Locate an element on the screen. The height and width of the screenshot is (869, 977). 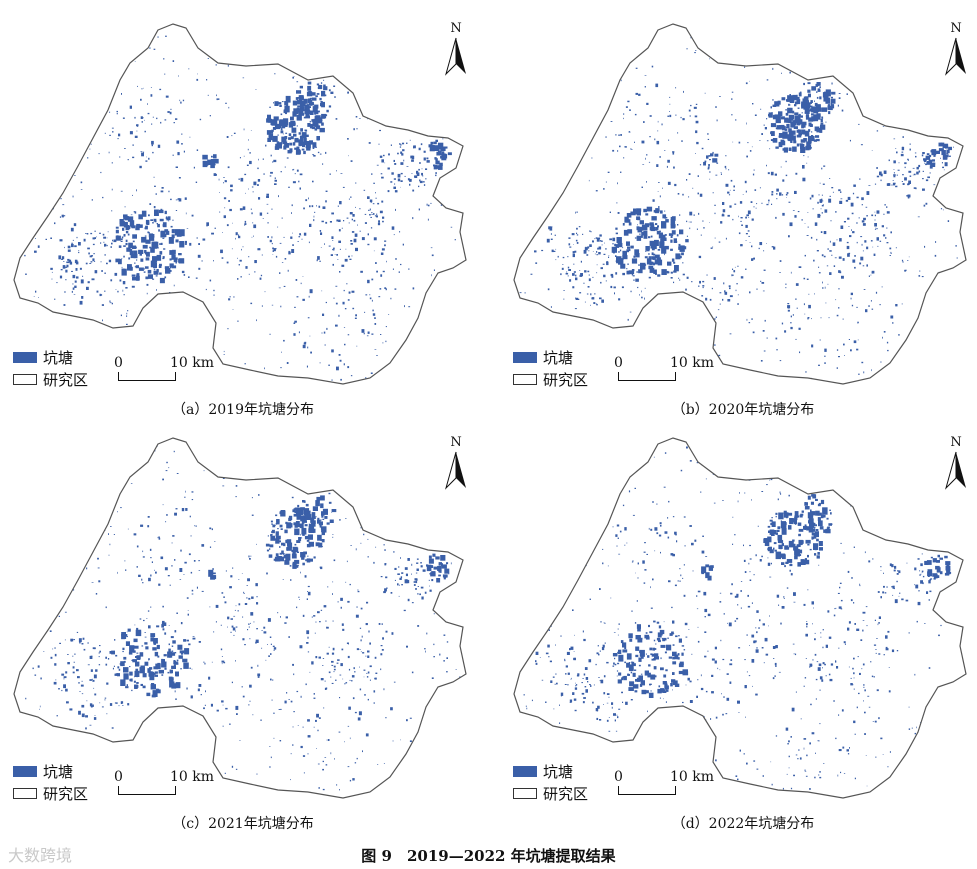
panel-caption: （c）2021年坑塘分布 is located at coordinates (243, 824).